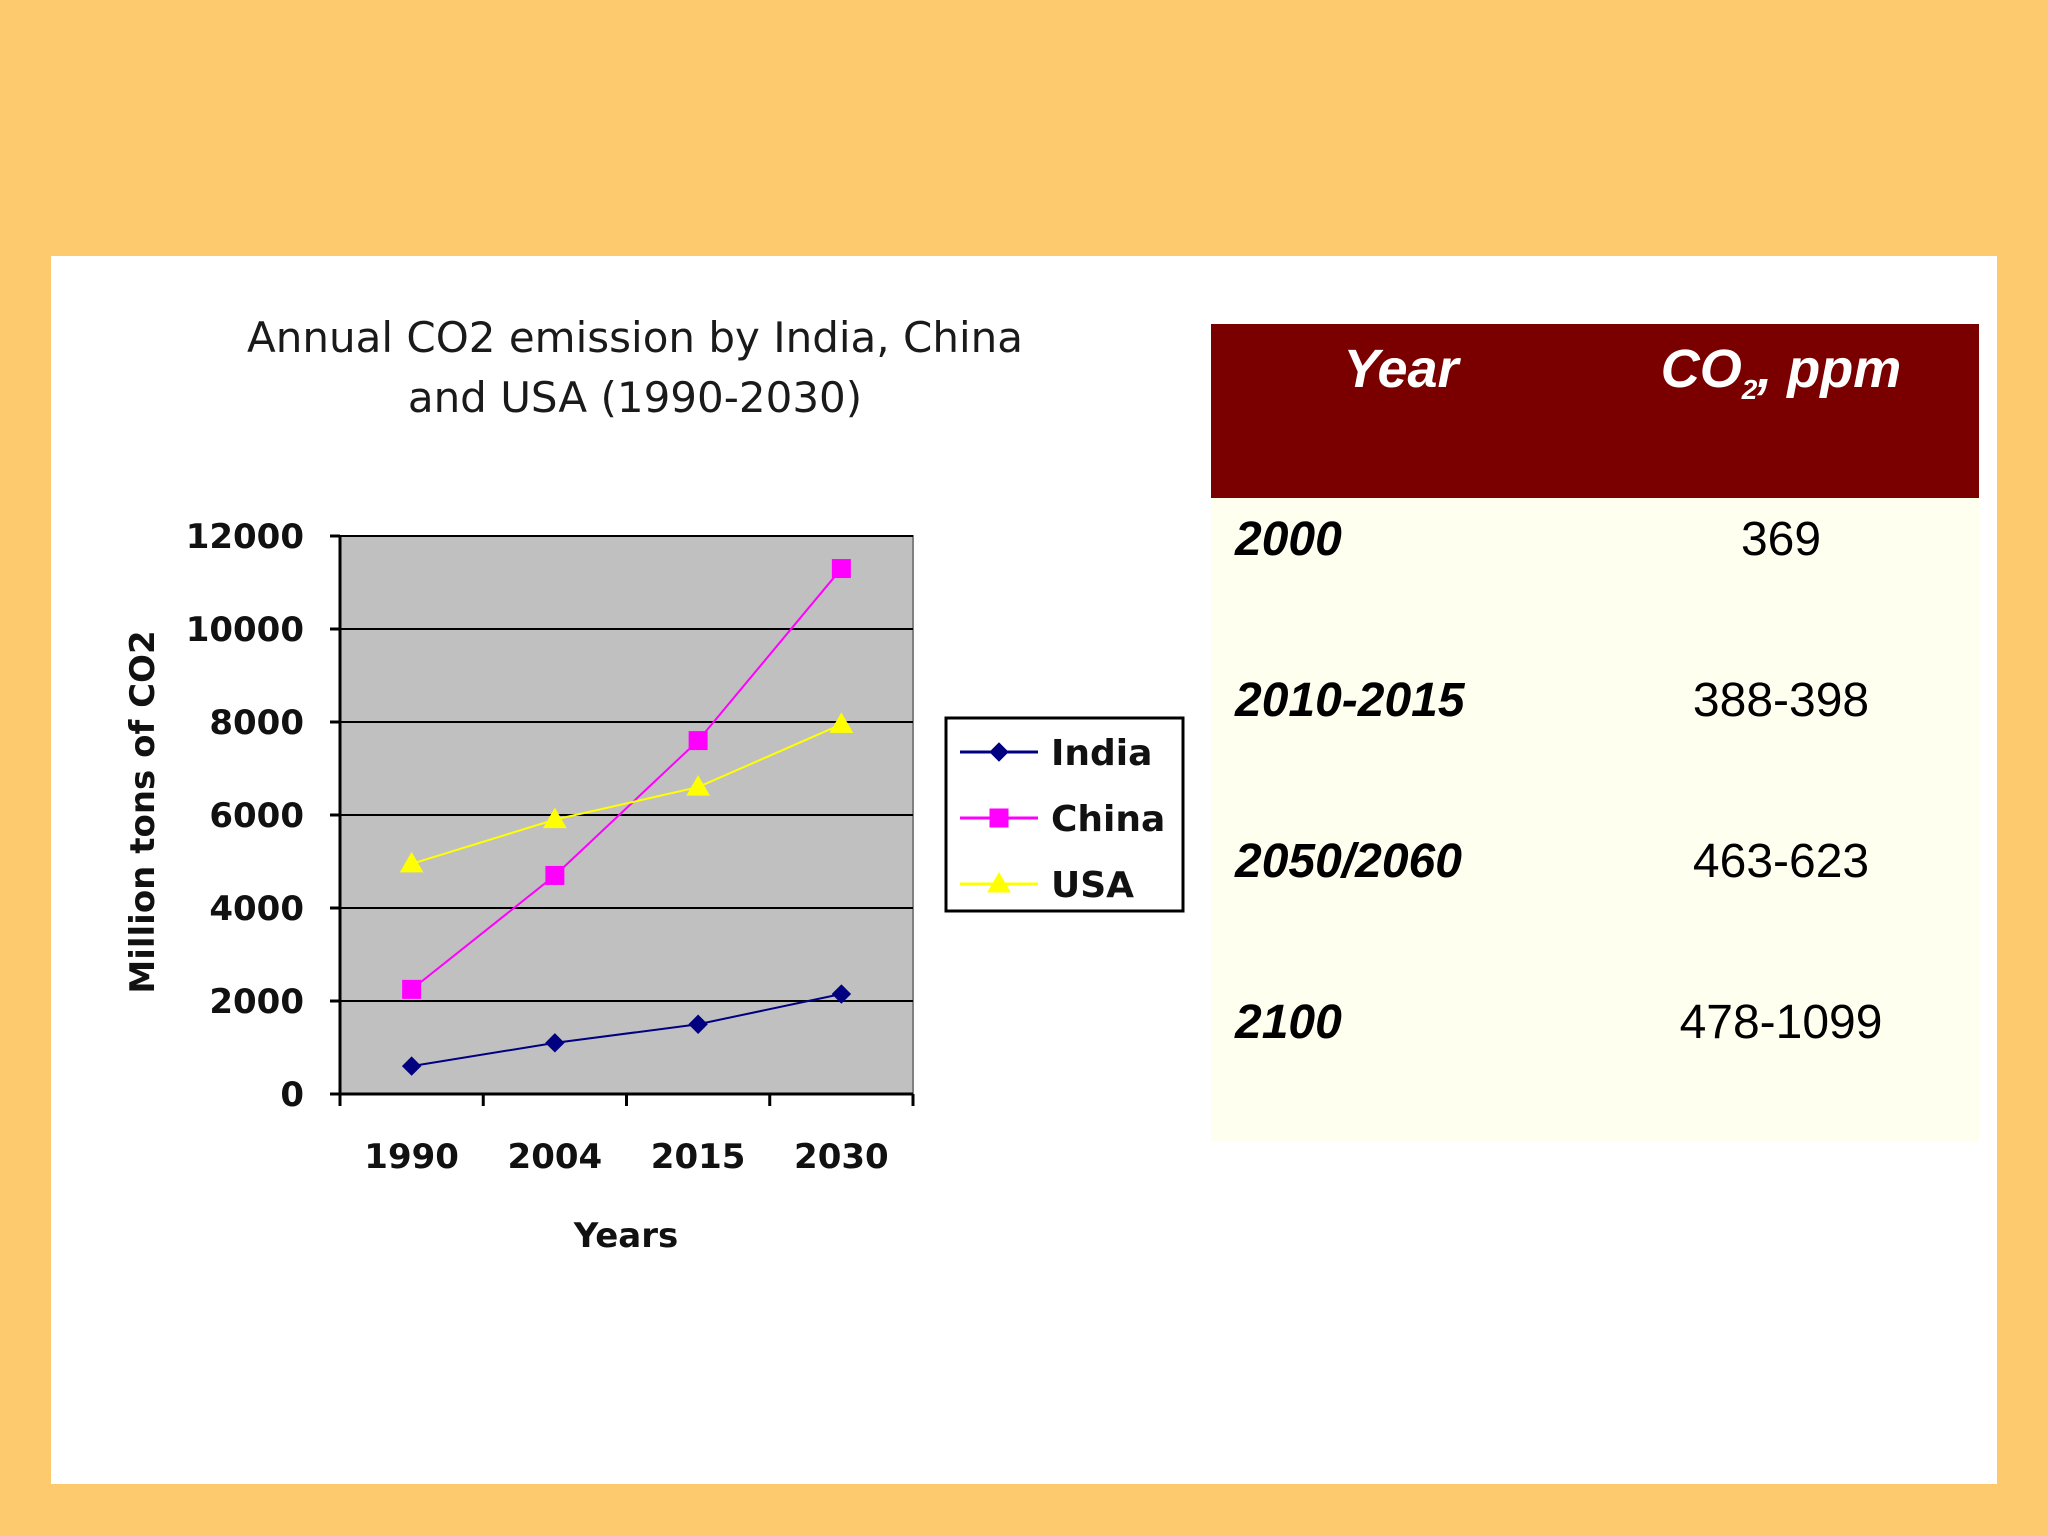 Image resolution: width=2048 pixels, height=1536 pixels. What do you see at coordinates (1350, 700) in the screenshot?
I see `row-year: 2010-2015` at bounding box center [1350, 700].